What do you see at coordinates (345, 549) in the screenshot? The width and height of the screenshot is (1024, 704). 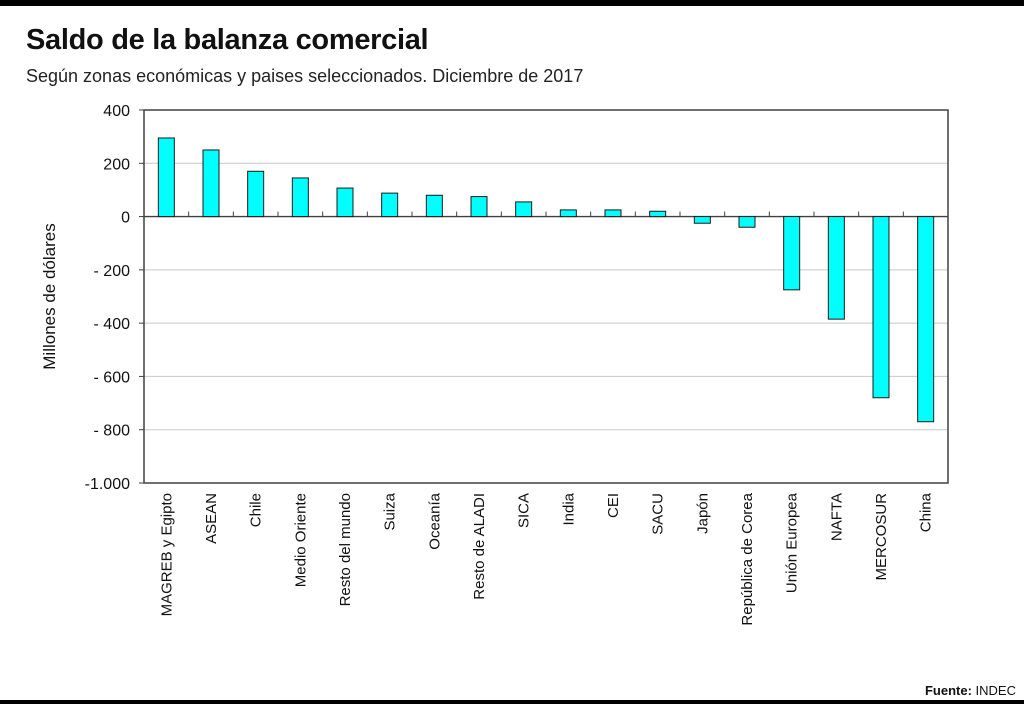 I see `x-tick-label: Resto del mundo` at bounding box center [345, 549].